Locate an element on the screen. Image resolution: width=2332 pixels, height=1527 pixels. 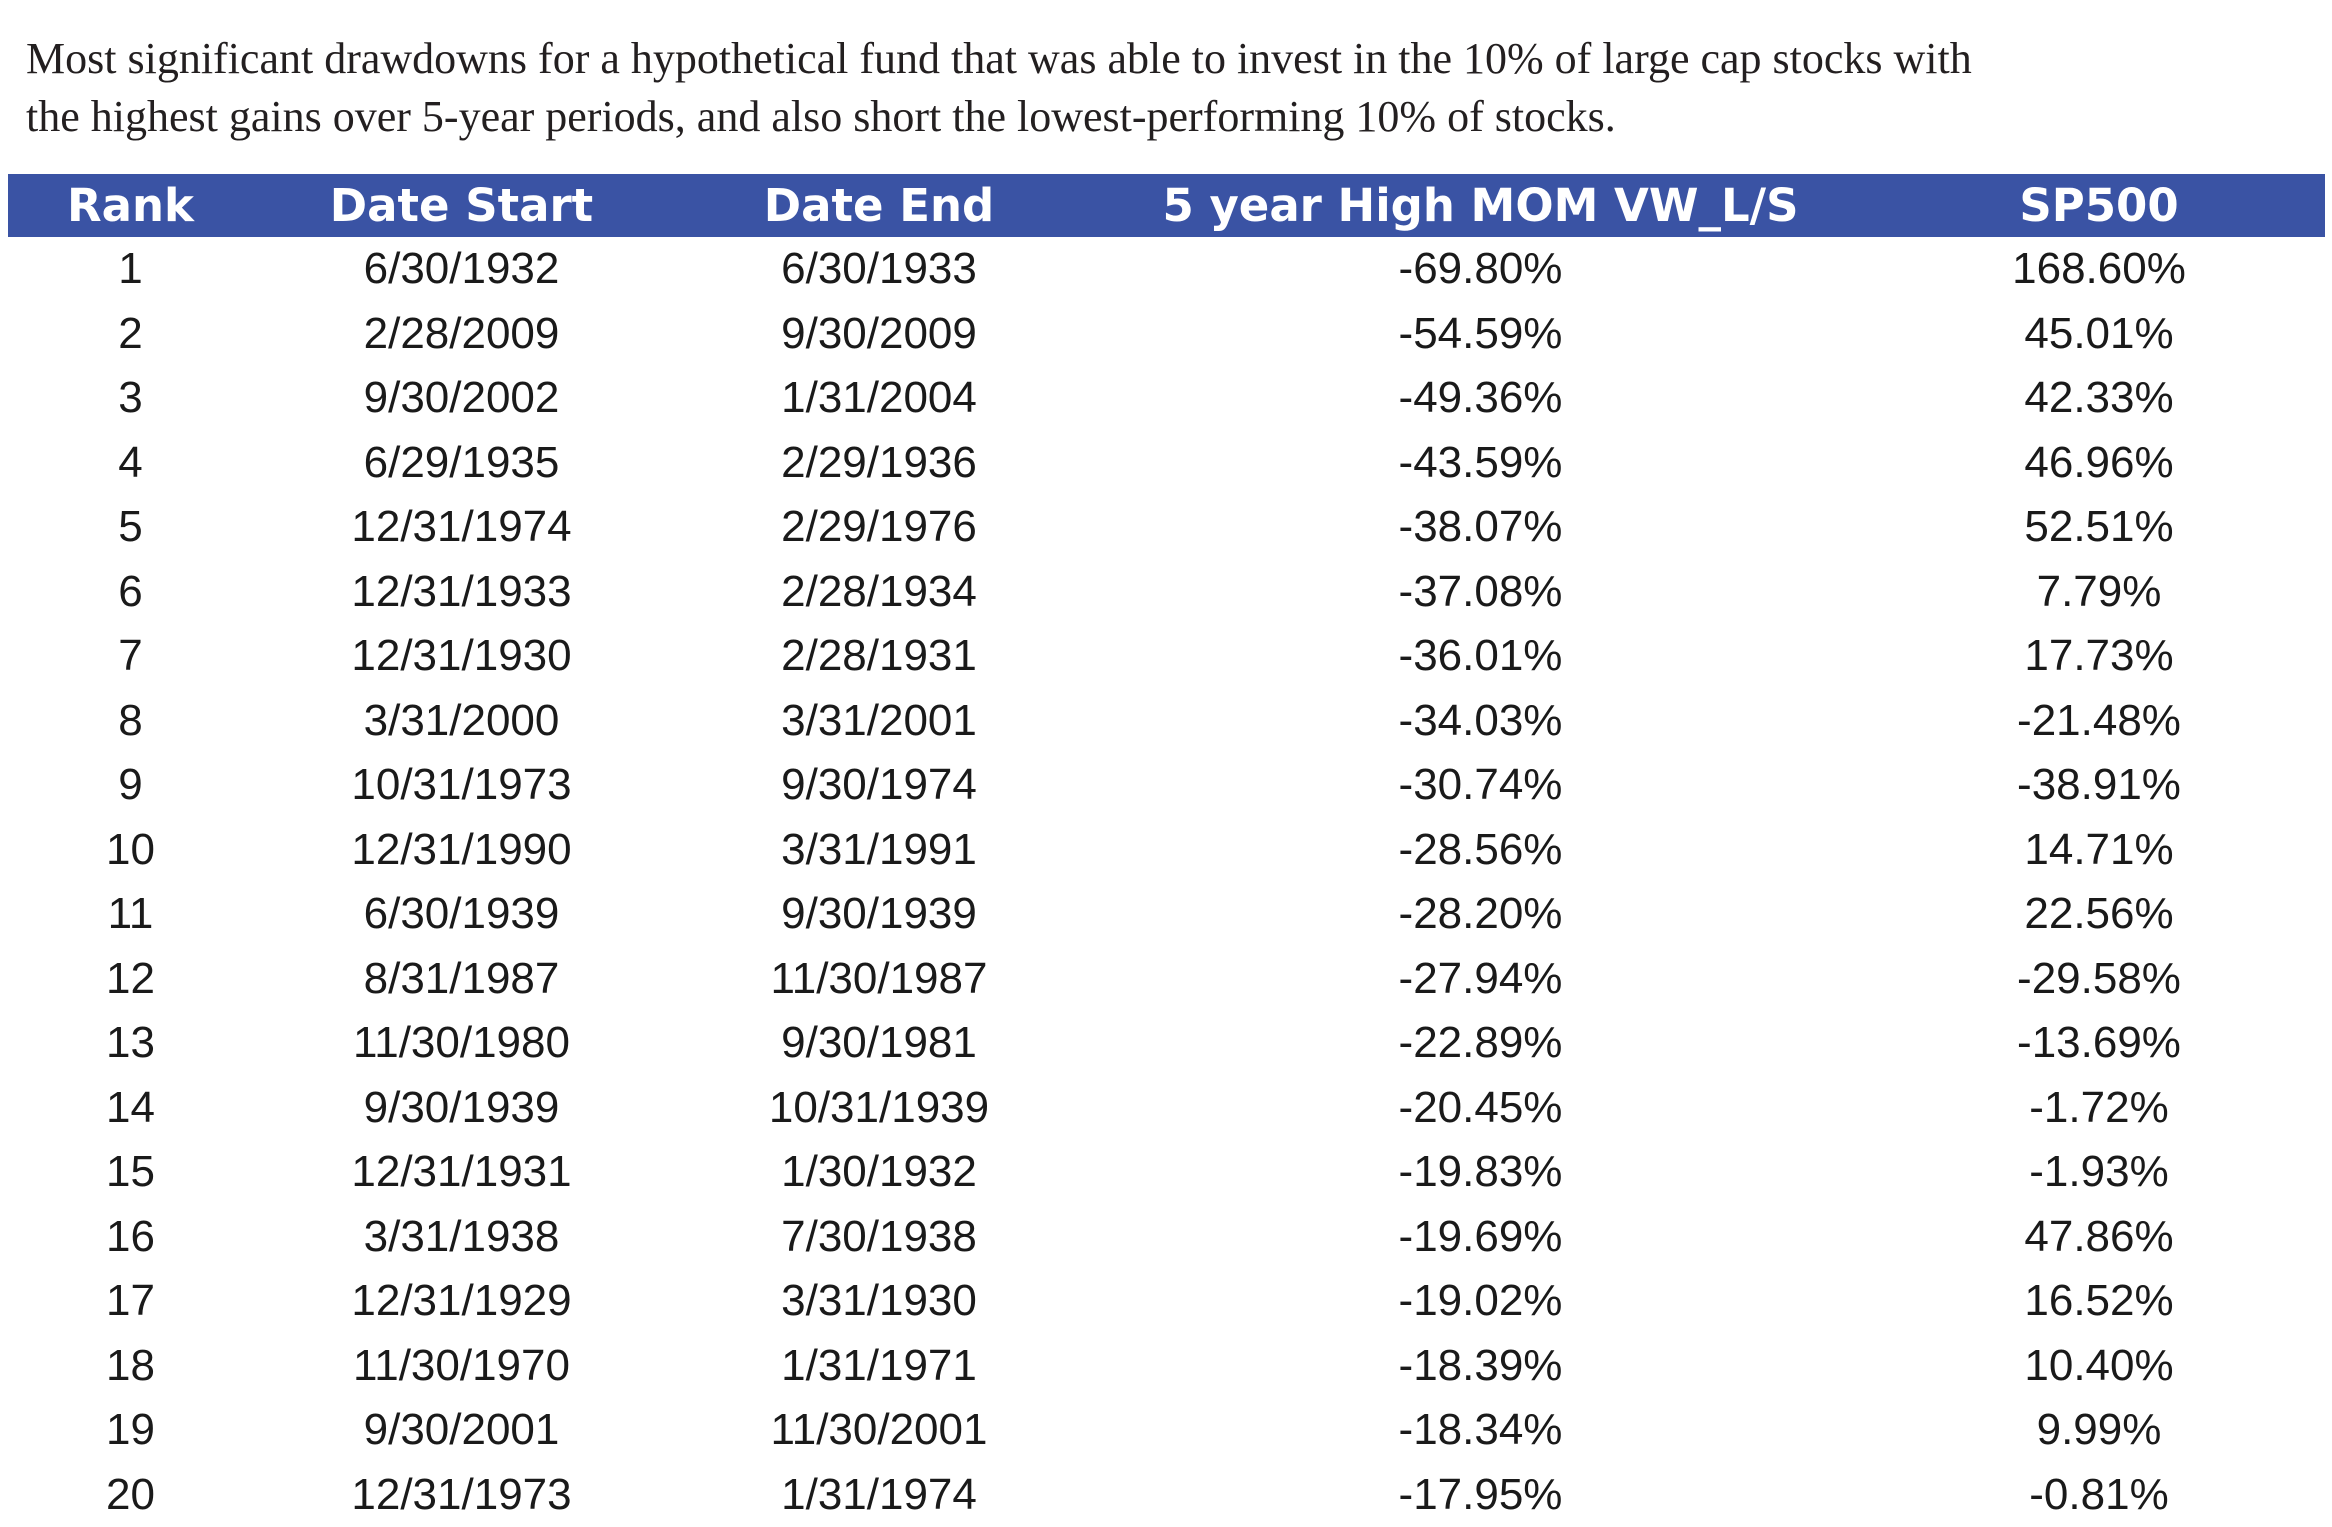
date-start-cell: 9/30/2001 is located at coordinates (461, 1430).